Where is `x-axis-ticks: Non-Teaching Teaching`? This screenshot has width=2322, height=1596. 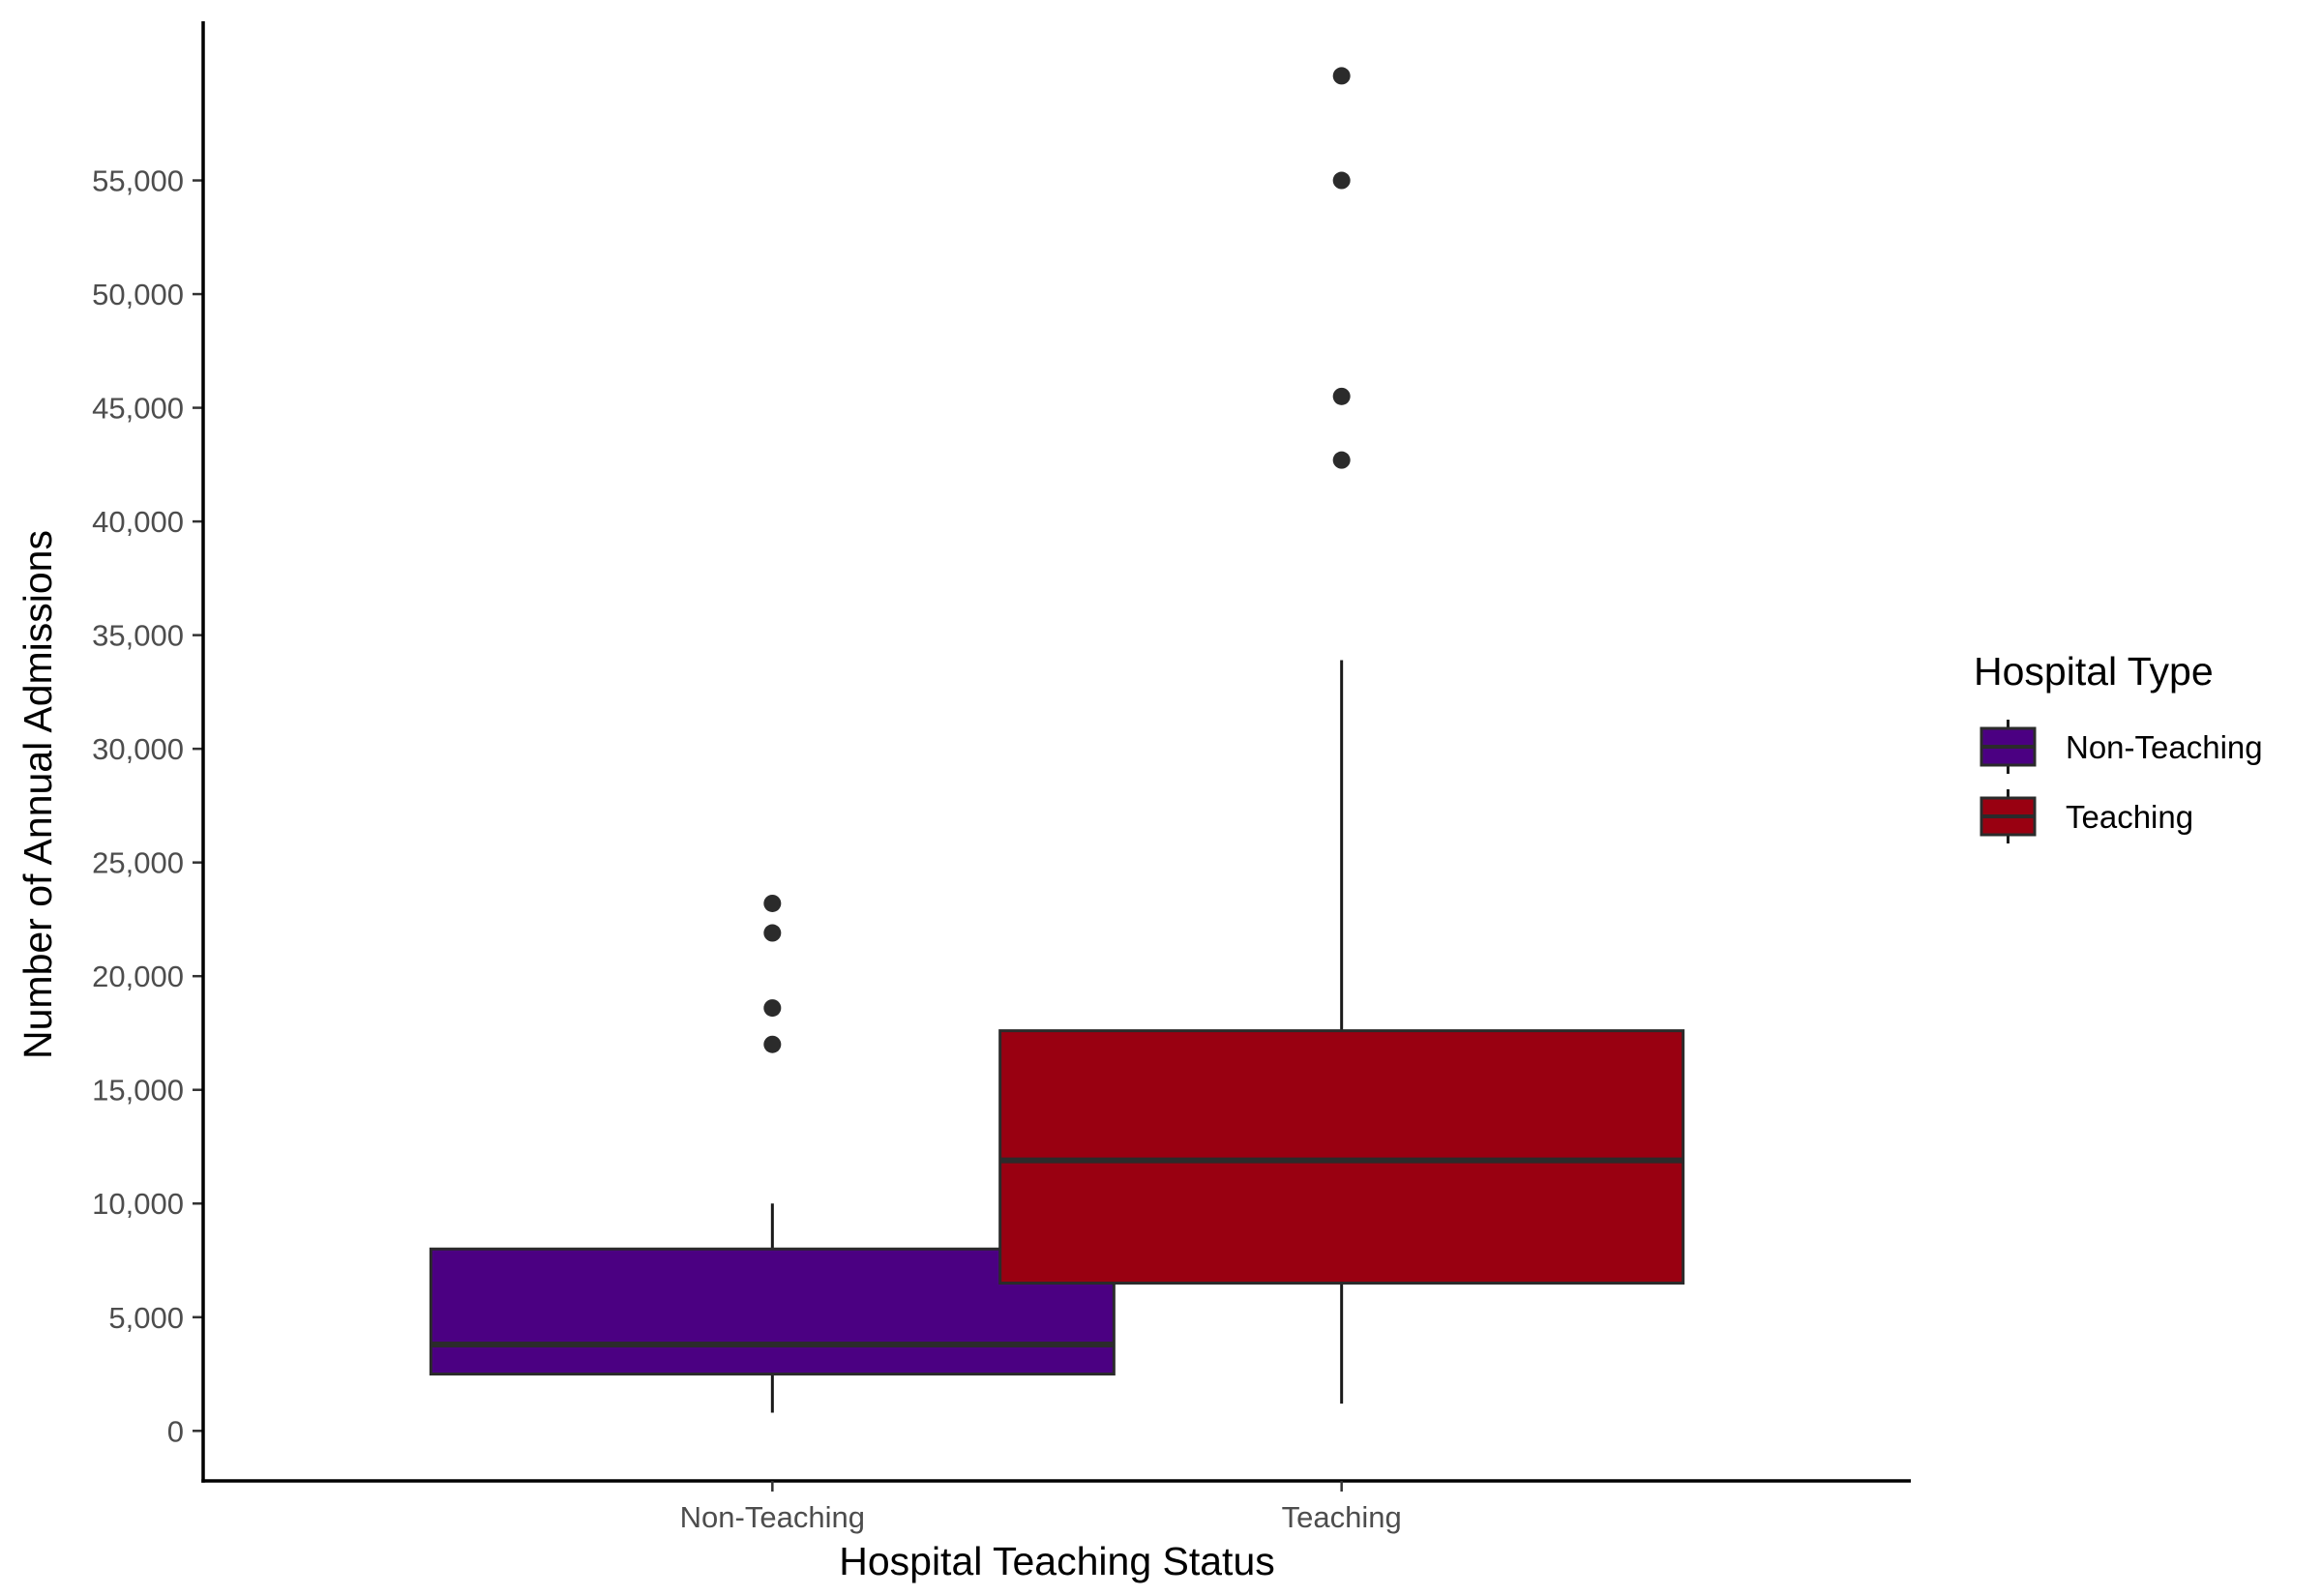
x-axis-ticks: Non-Teaching Teaching is located at coordinates (1041, 1507).